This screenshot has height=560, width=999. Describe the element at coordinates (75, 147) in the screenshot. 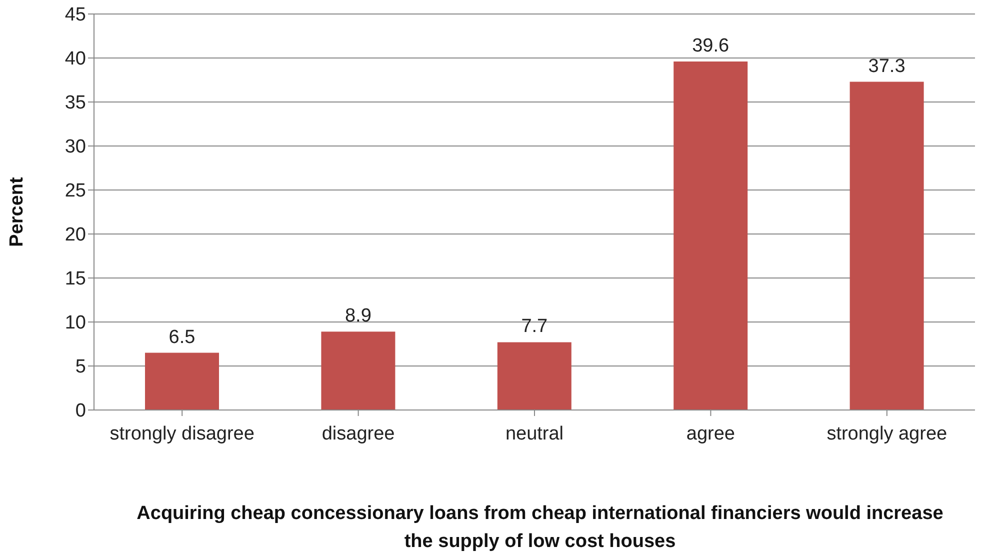

I see `y-tick-label: 30` at that location.